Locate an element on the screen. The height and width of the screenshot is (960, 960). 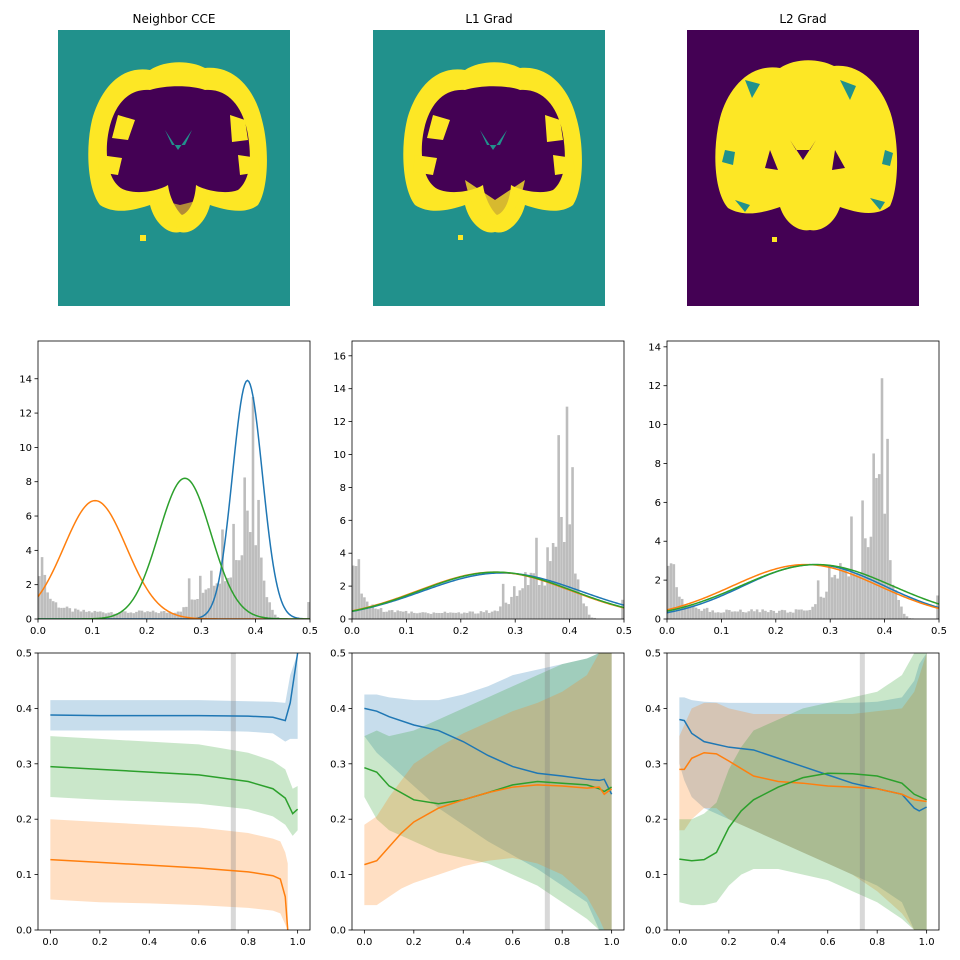
y-tick-label: 0.1 is located at coordinates (24, 875).